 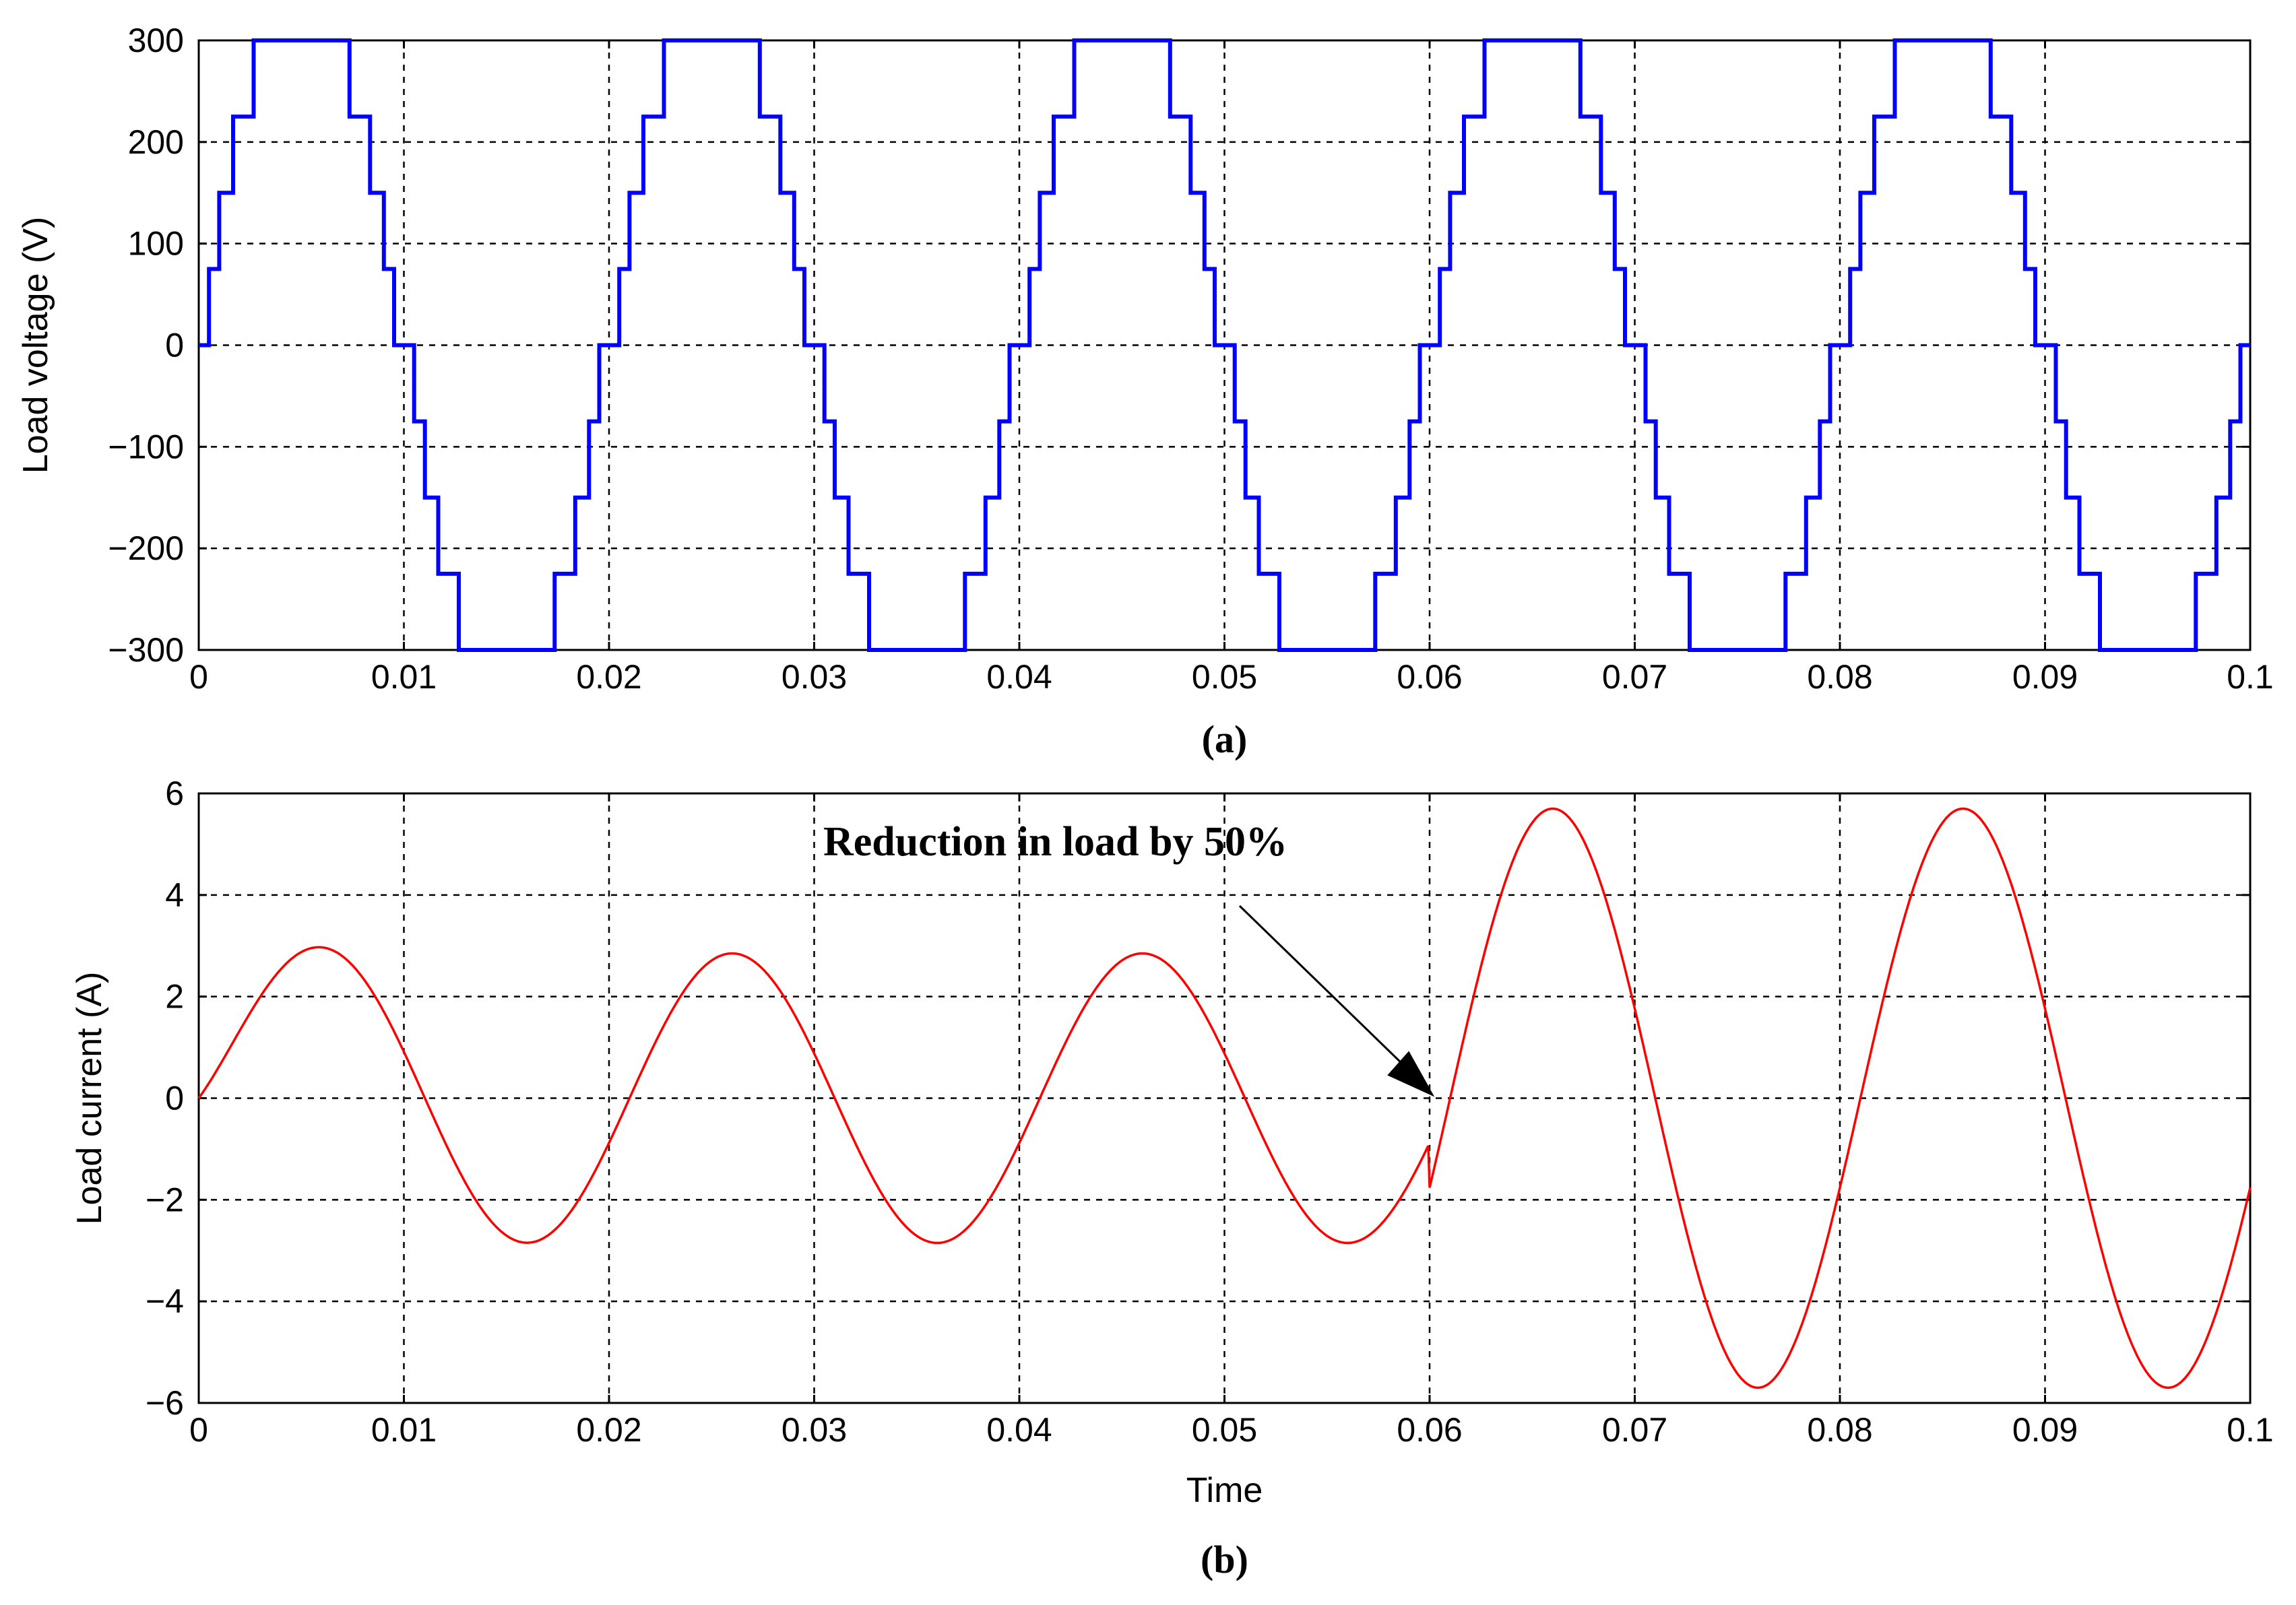 I want to click on y-tick-label: 6, so click(x=174, y=793).